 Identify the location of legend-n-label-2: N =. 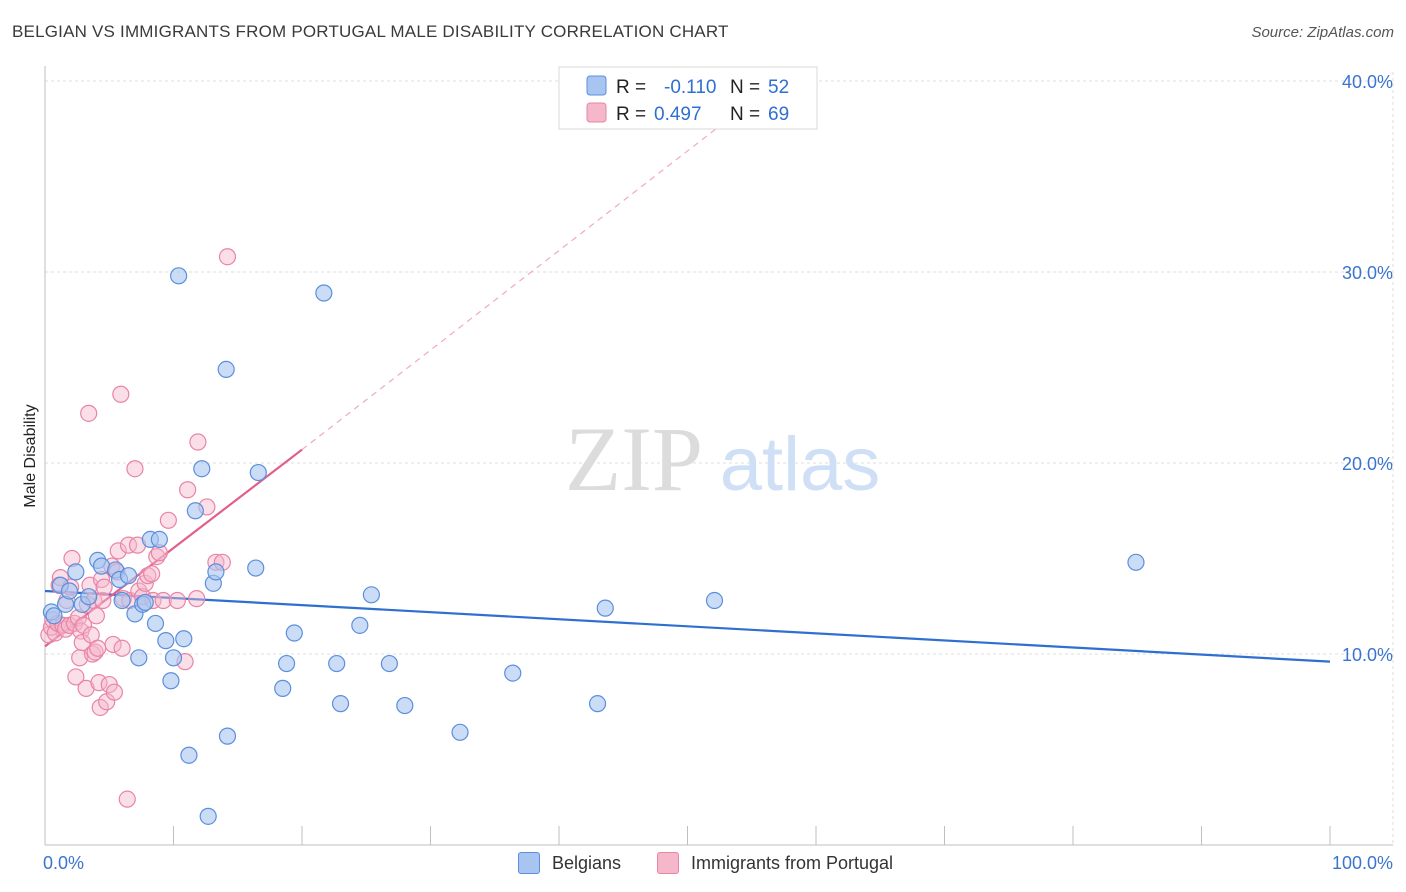
(745, 114).